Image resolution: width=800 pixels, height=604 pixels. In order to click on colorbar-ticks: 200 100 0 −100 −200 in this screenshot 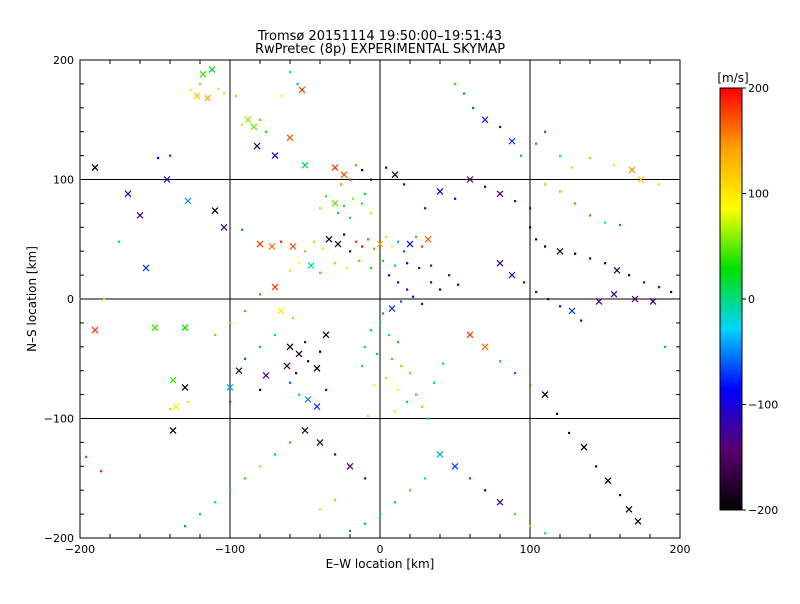, I will do `click(760, 299)`.